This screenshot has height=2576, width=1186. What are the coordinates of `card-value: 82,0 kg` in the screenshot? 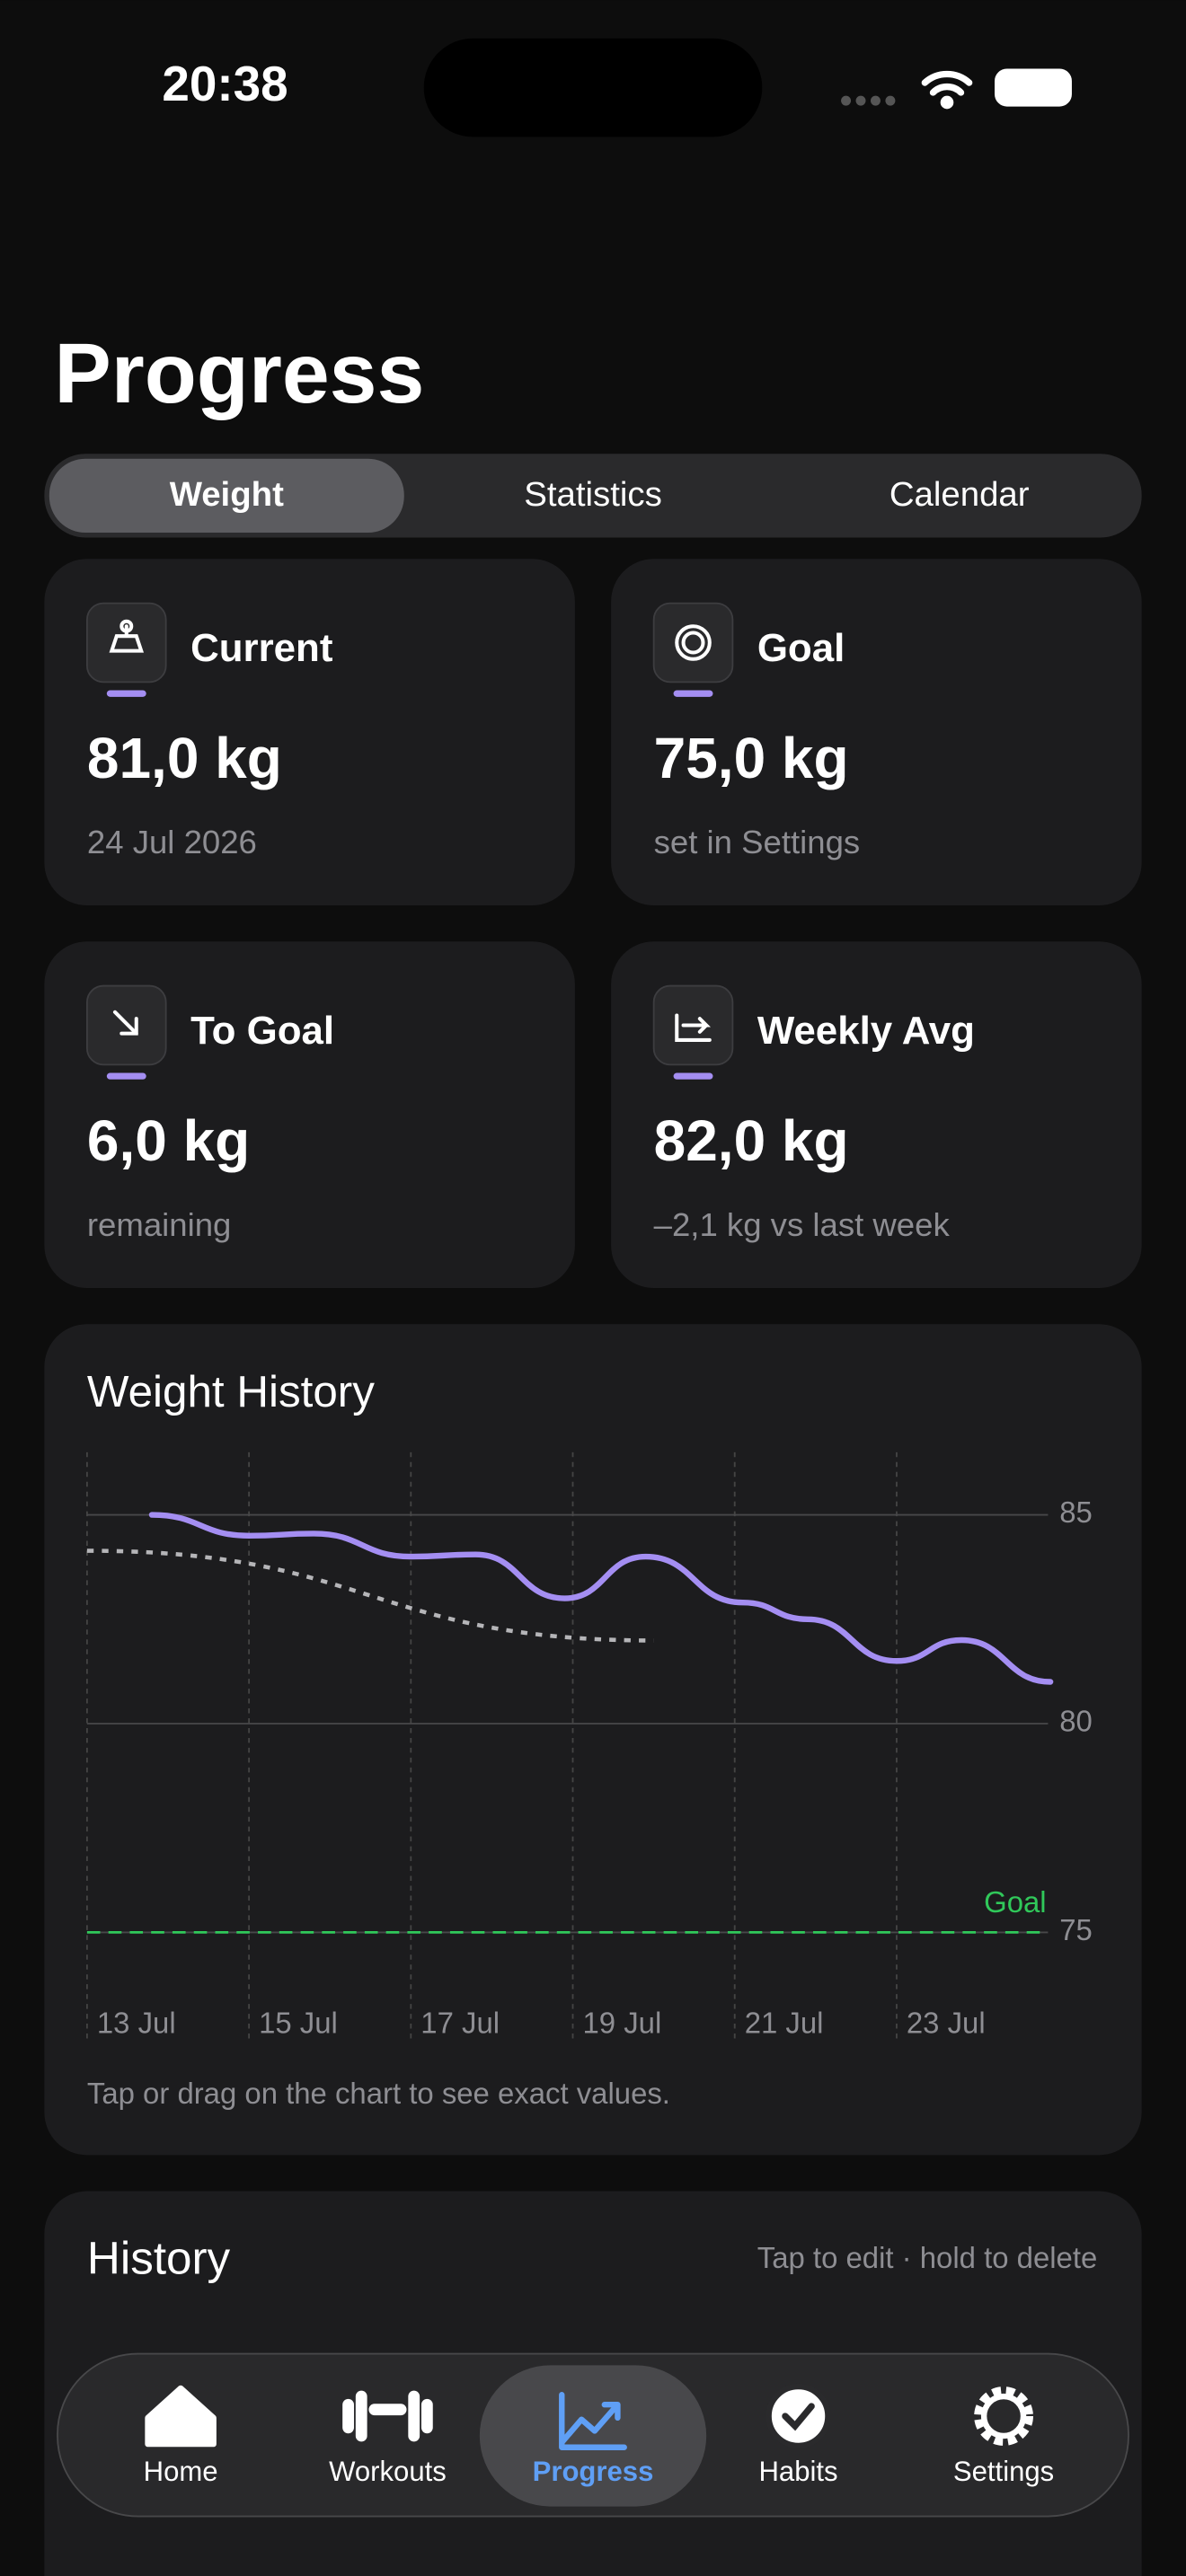 It's located at (751, 1140).